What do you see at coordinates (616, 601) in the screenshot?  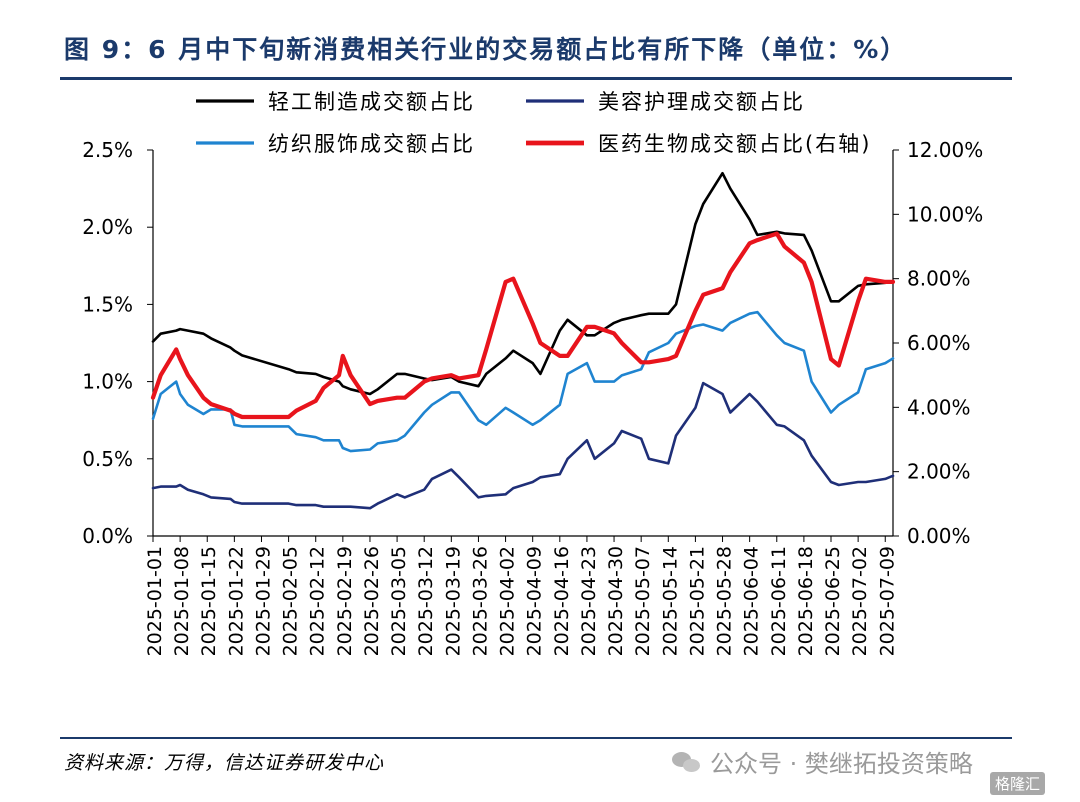 I see `x-tick-label: 2025-04-30` at bounding box center [616, 601].